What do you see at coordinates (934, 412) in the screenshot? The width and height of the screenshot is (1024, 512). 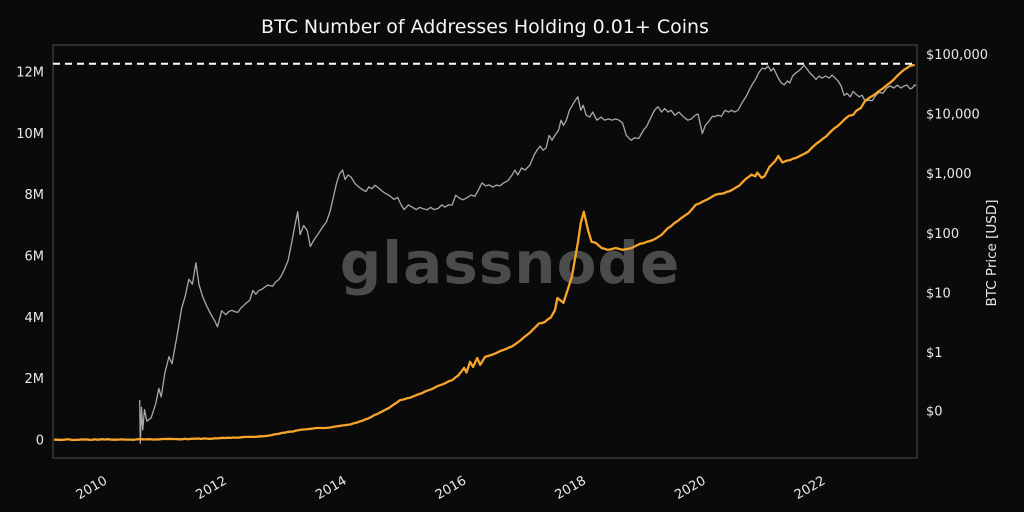 I see `right-tick-label: $0` at bounding box center [934, 412].